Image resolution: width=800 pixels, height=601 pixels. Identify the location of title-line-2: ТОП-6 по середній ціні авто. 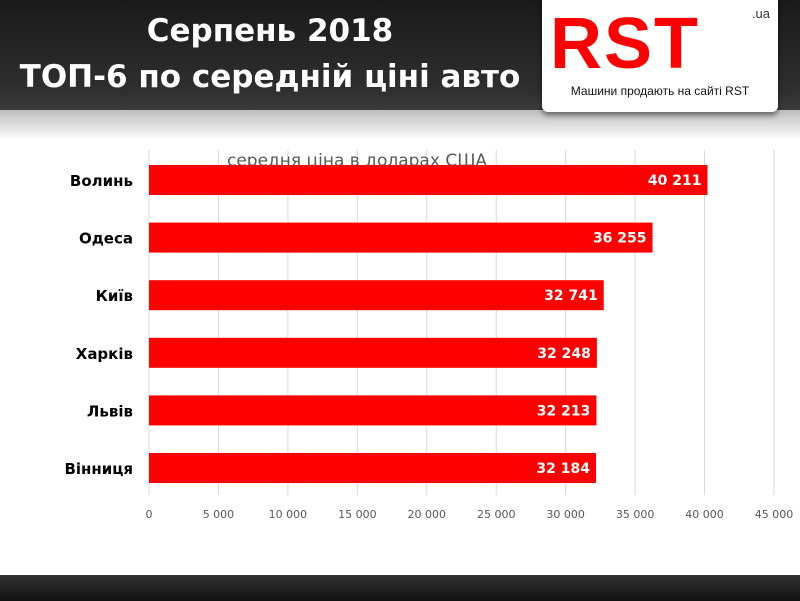
(270, 77).